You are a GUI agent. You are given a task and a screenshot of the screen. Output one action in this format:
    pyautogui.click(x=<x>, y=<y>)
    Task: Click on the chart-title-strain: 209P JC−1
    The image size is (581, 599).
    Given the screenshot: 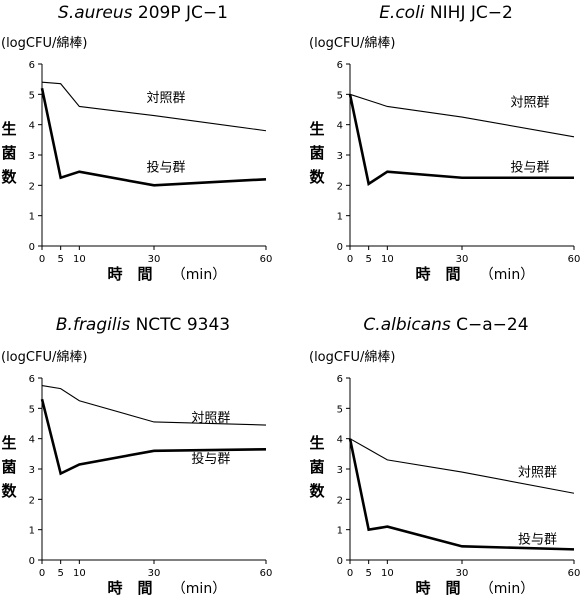 What is the action you would take?
    pyautogui.click(x=180, y=13)
    